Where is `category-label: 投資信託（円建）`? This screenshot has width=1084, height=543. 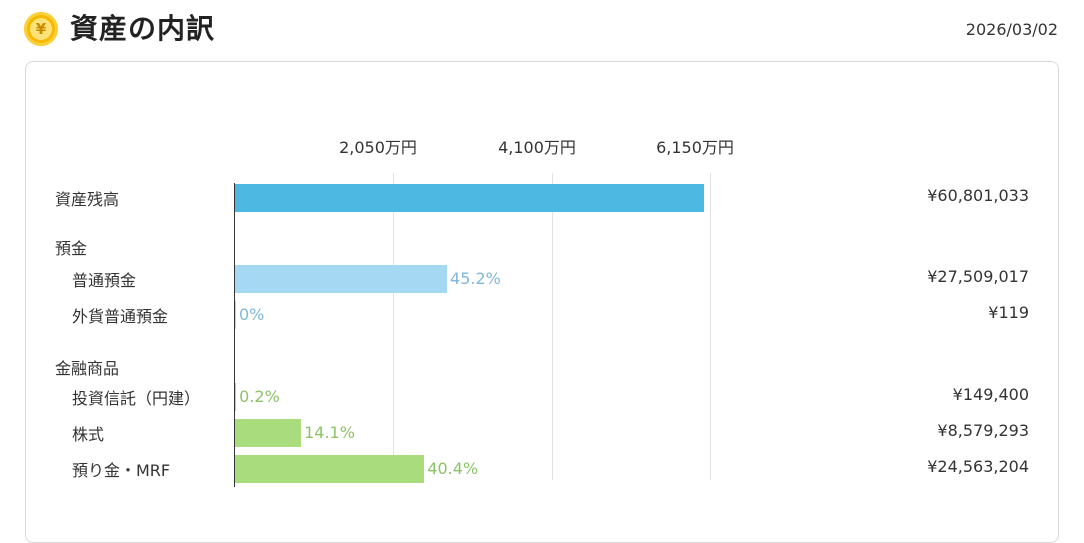
category-label: 投資信託（円建） is located at coordinates (136, 398).